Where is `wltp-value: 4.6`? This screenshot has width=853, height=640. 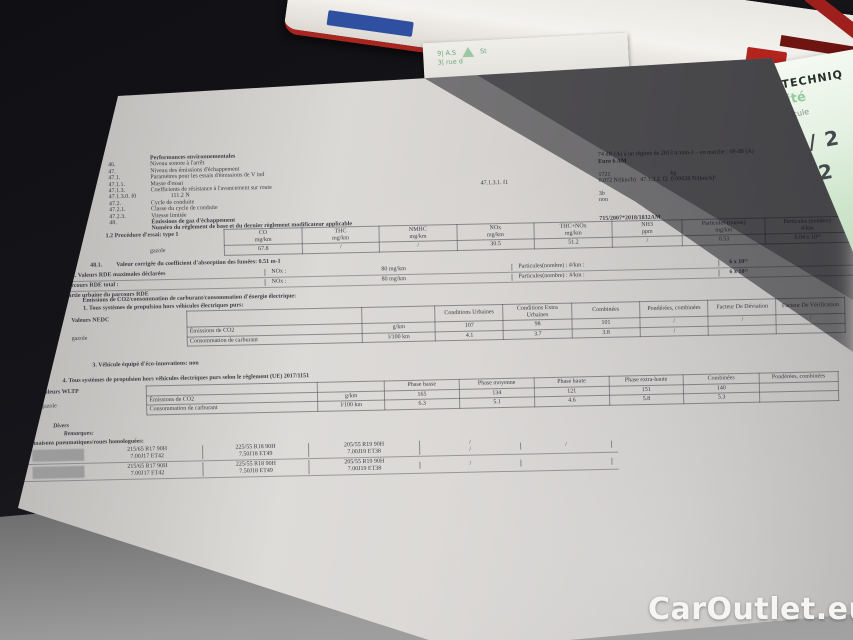
wltp-value: 4.6 is located at coordinates (572, 401).